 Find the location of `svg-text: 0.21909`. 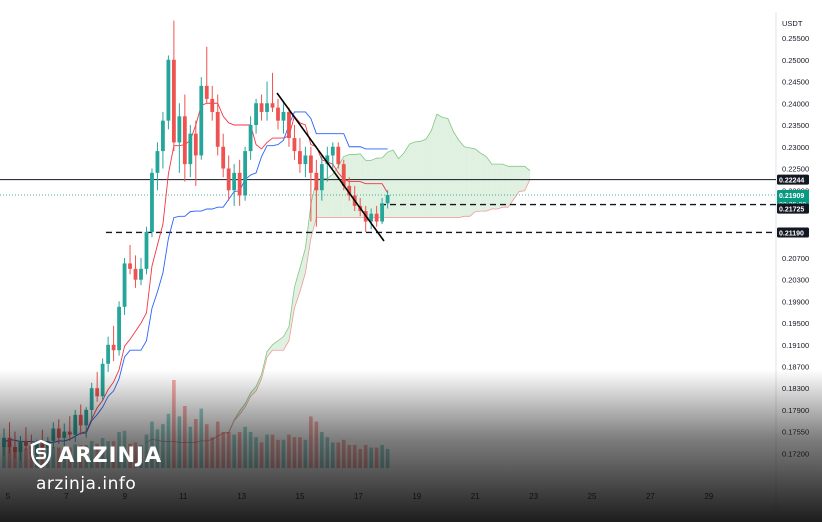

svg-text: 0.21909 is located at coordinates (791, 196).